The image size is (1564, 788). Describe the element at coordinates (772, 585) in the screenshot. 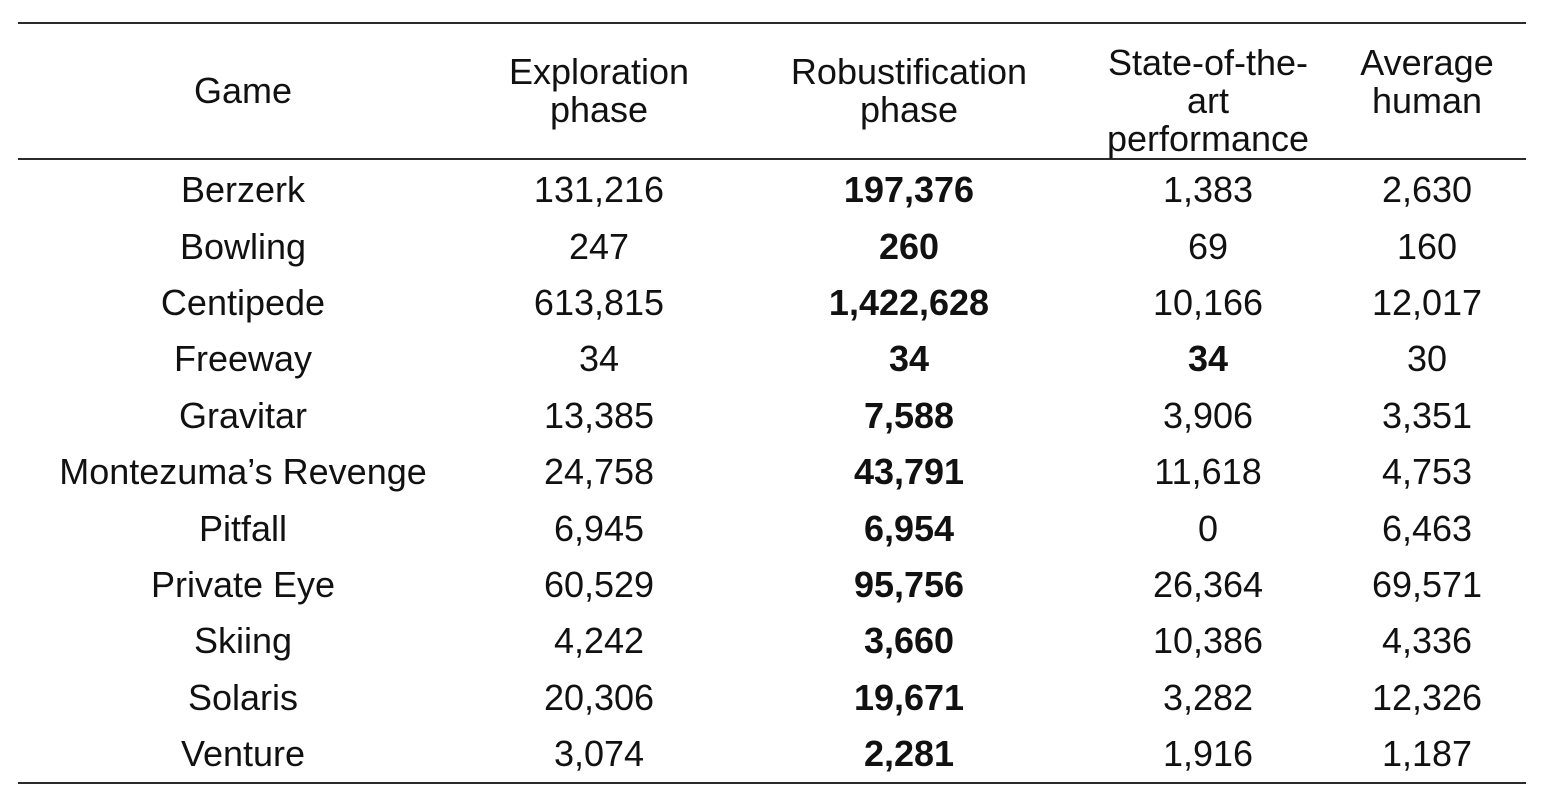

I see `table-row: Private Eye 60,529 95,756 26,364 69,571` at that location.